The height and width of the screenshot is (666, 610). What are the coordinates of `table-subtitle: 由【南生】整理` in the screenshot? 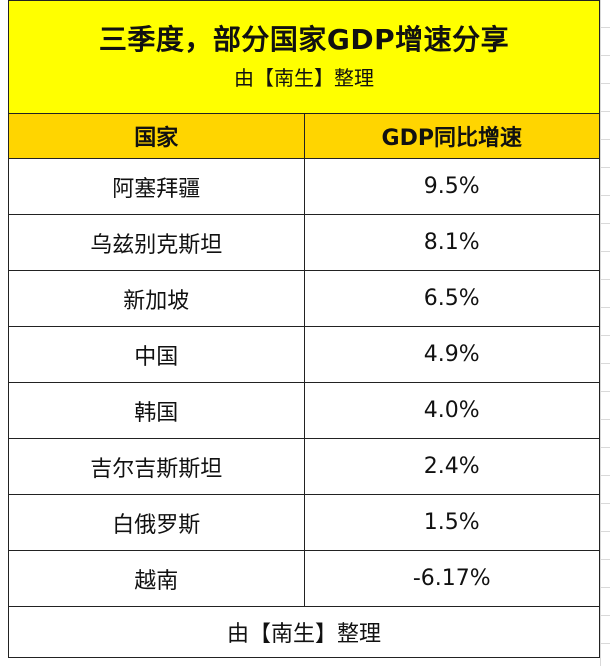 It's located at (304, 78).